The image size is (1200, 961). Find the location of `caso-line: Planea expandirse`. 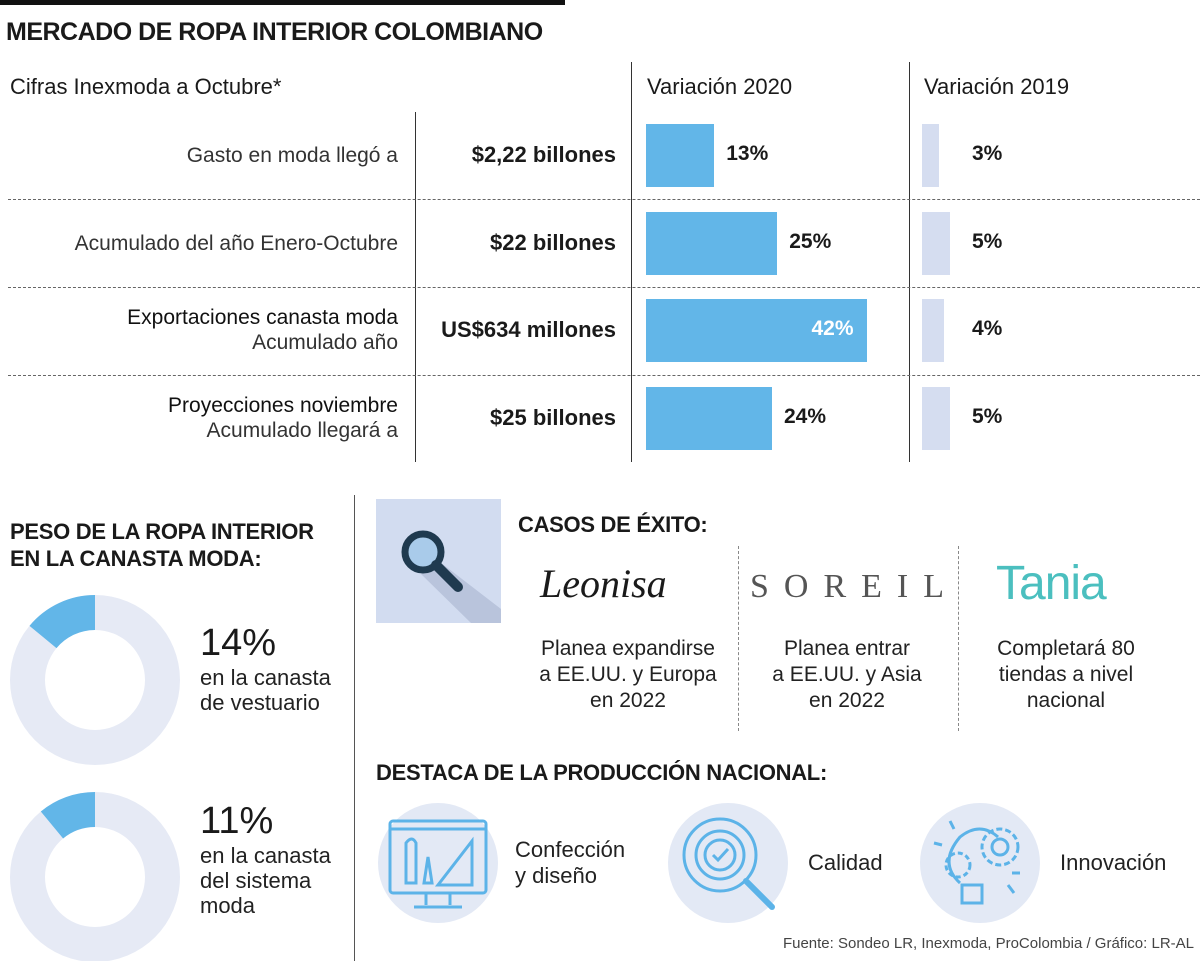

caso-line: Planea expandirse is located at coordinates (628, 648).